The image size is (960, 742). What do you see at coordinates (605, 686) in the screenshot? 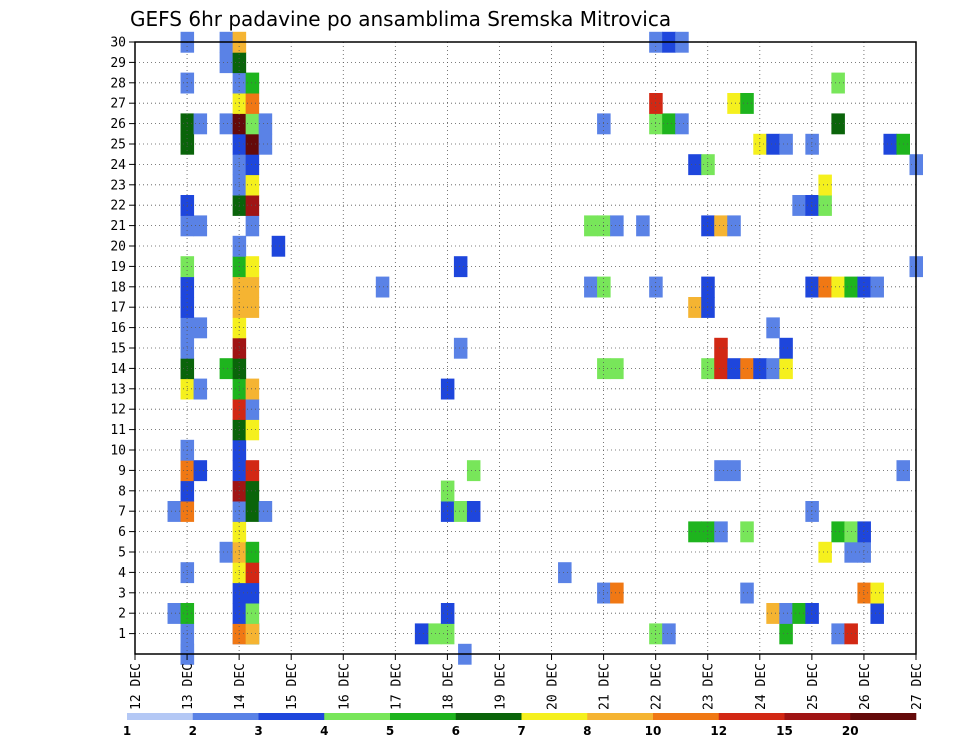
I see `x-tick-label: 21 DEC` at bounding box center [605, 686].